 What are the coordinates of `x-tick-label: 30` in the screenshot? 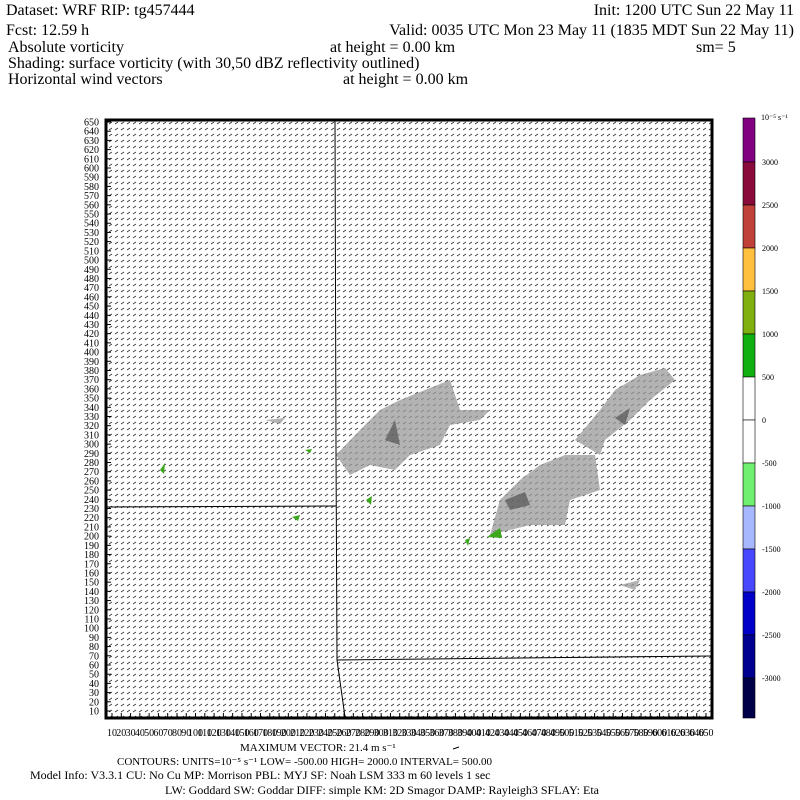 It's located at (131, 733).